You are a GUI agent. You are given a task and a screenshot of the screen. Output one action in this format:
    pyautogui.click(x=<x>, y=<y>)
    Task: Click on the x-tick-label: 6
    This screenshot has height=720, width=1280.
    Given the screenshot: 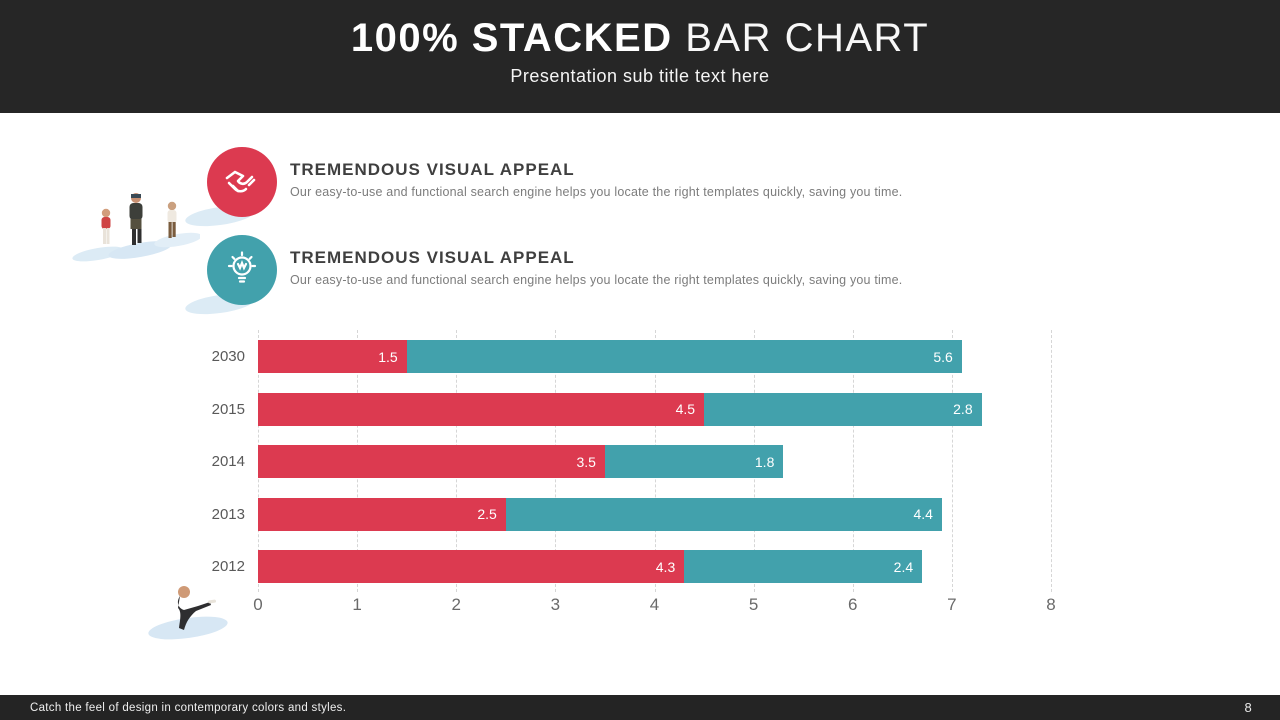 What is the action you would take?
    pyautogui.click(x=853, y=604)
    